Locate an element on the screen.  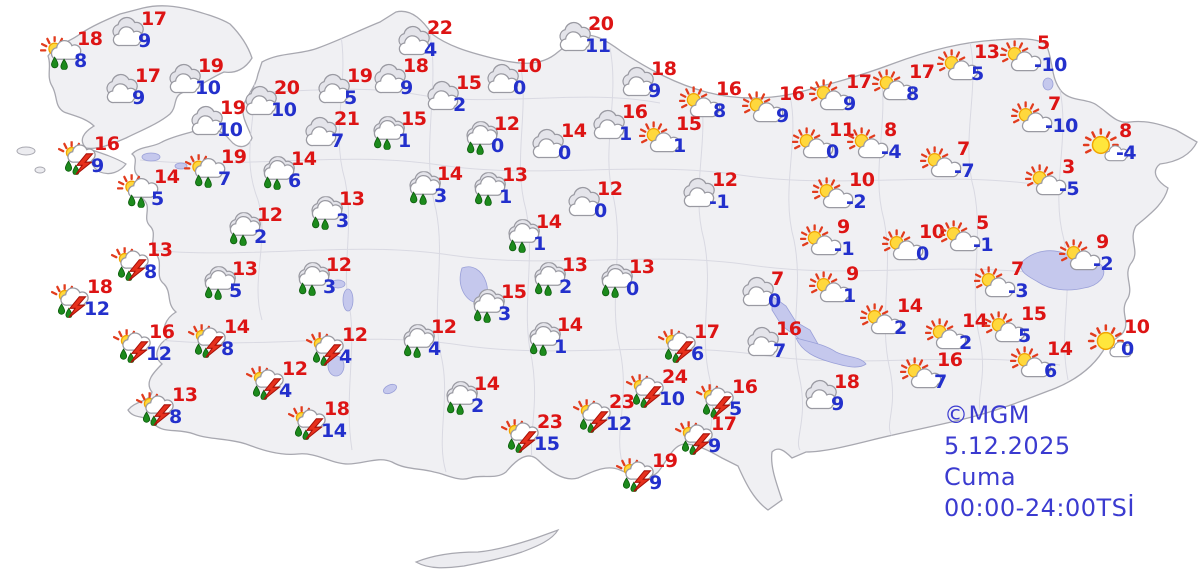
low-temp: -5 is located at coordinates (1069, 189).